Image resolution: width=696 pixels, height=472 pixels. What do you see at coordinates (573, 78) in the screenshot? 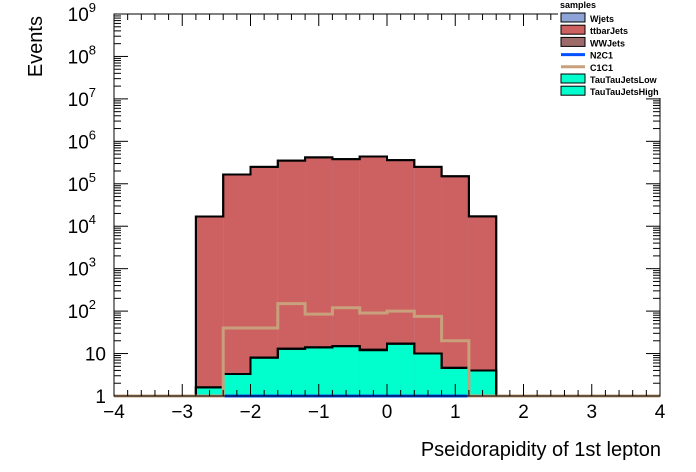
I see `legend-swatch-TauTauJetsLow` at bounding box center [573, 78].